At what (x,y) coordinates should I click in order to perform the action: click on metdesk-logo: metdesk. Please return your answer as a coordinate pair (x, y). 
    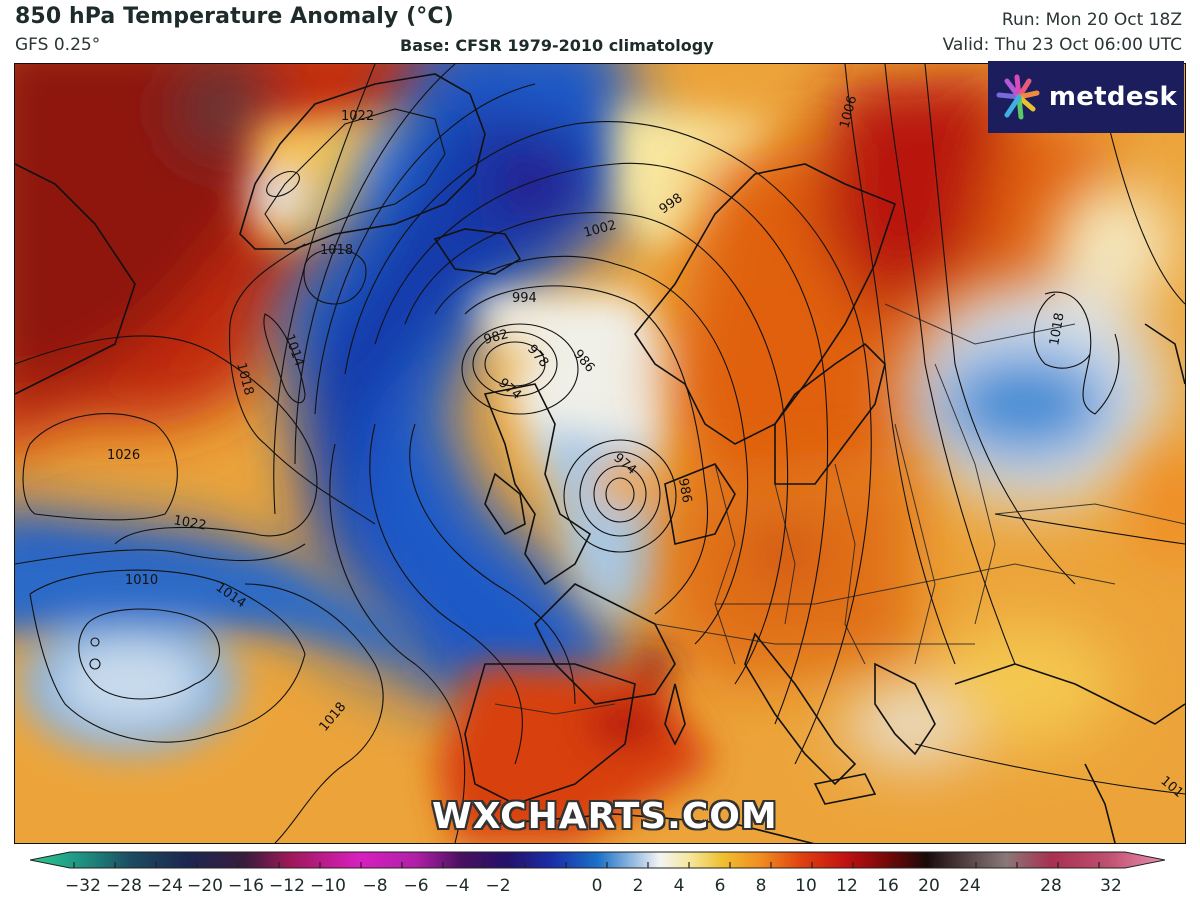
    Looking at the image, I should click on (1086, 97).